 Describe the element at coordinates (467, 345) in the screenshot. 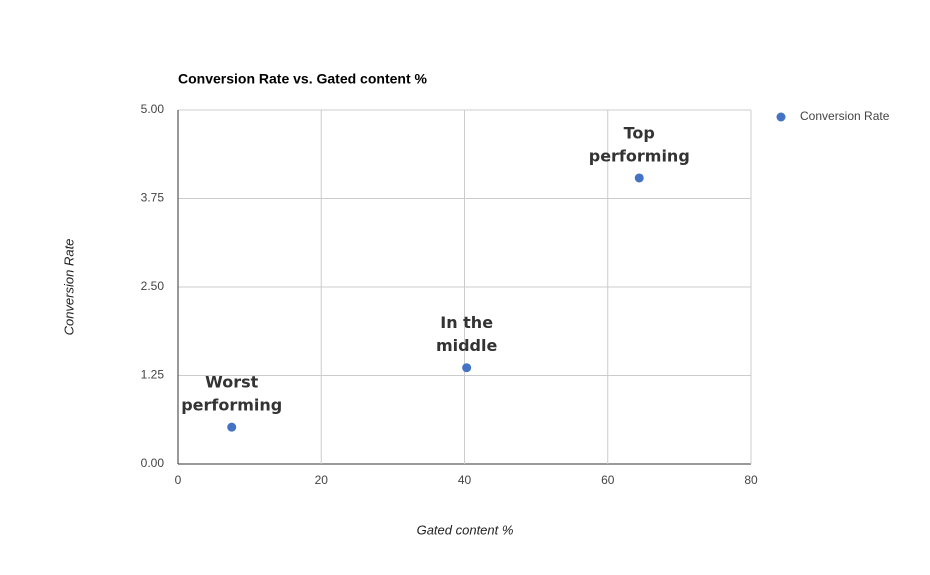

I see `point-label: middle` at that location.